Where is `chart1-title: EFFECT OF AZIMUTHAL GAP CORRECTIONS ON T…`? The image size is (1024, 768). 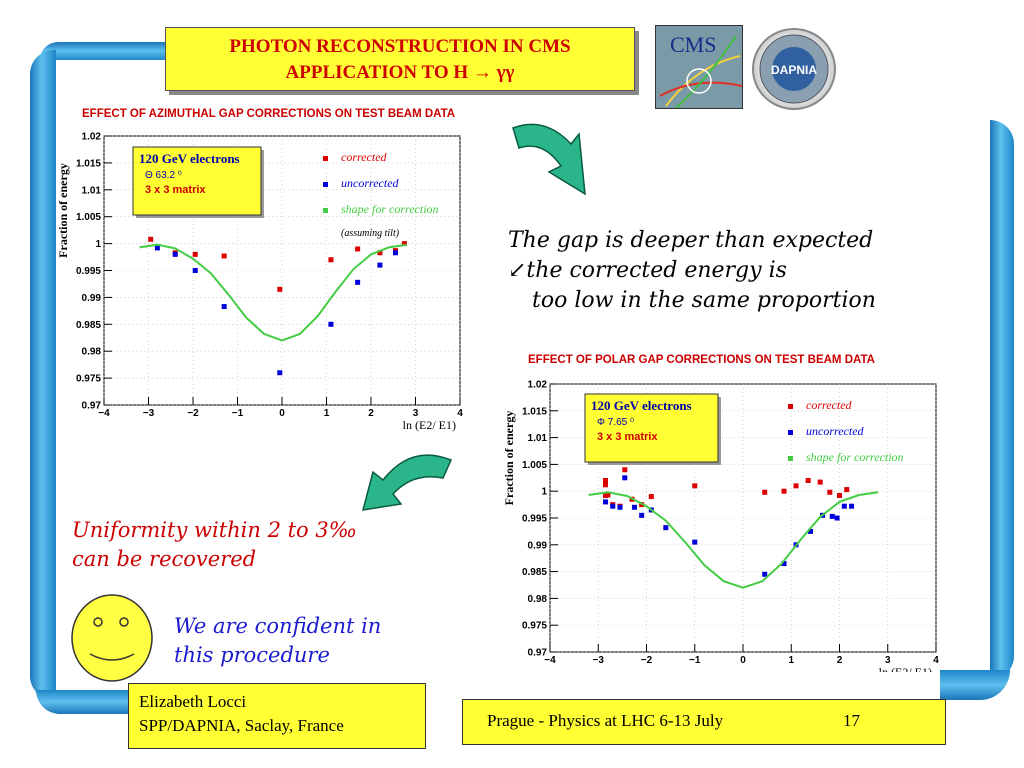 chart1-title: EFFECT OF AZIMUTHAL GAP CORRECTIONS ON T… is located at coordinates (269, 114).